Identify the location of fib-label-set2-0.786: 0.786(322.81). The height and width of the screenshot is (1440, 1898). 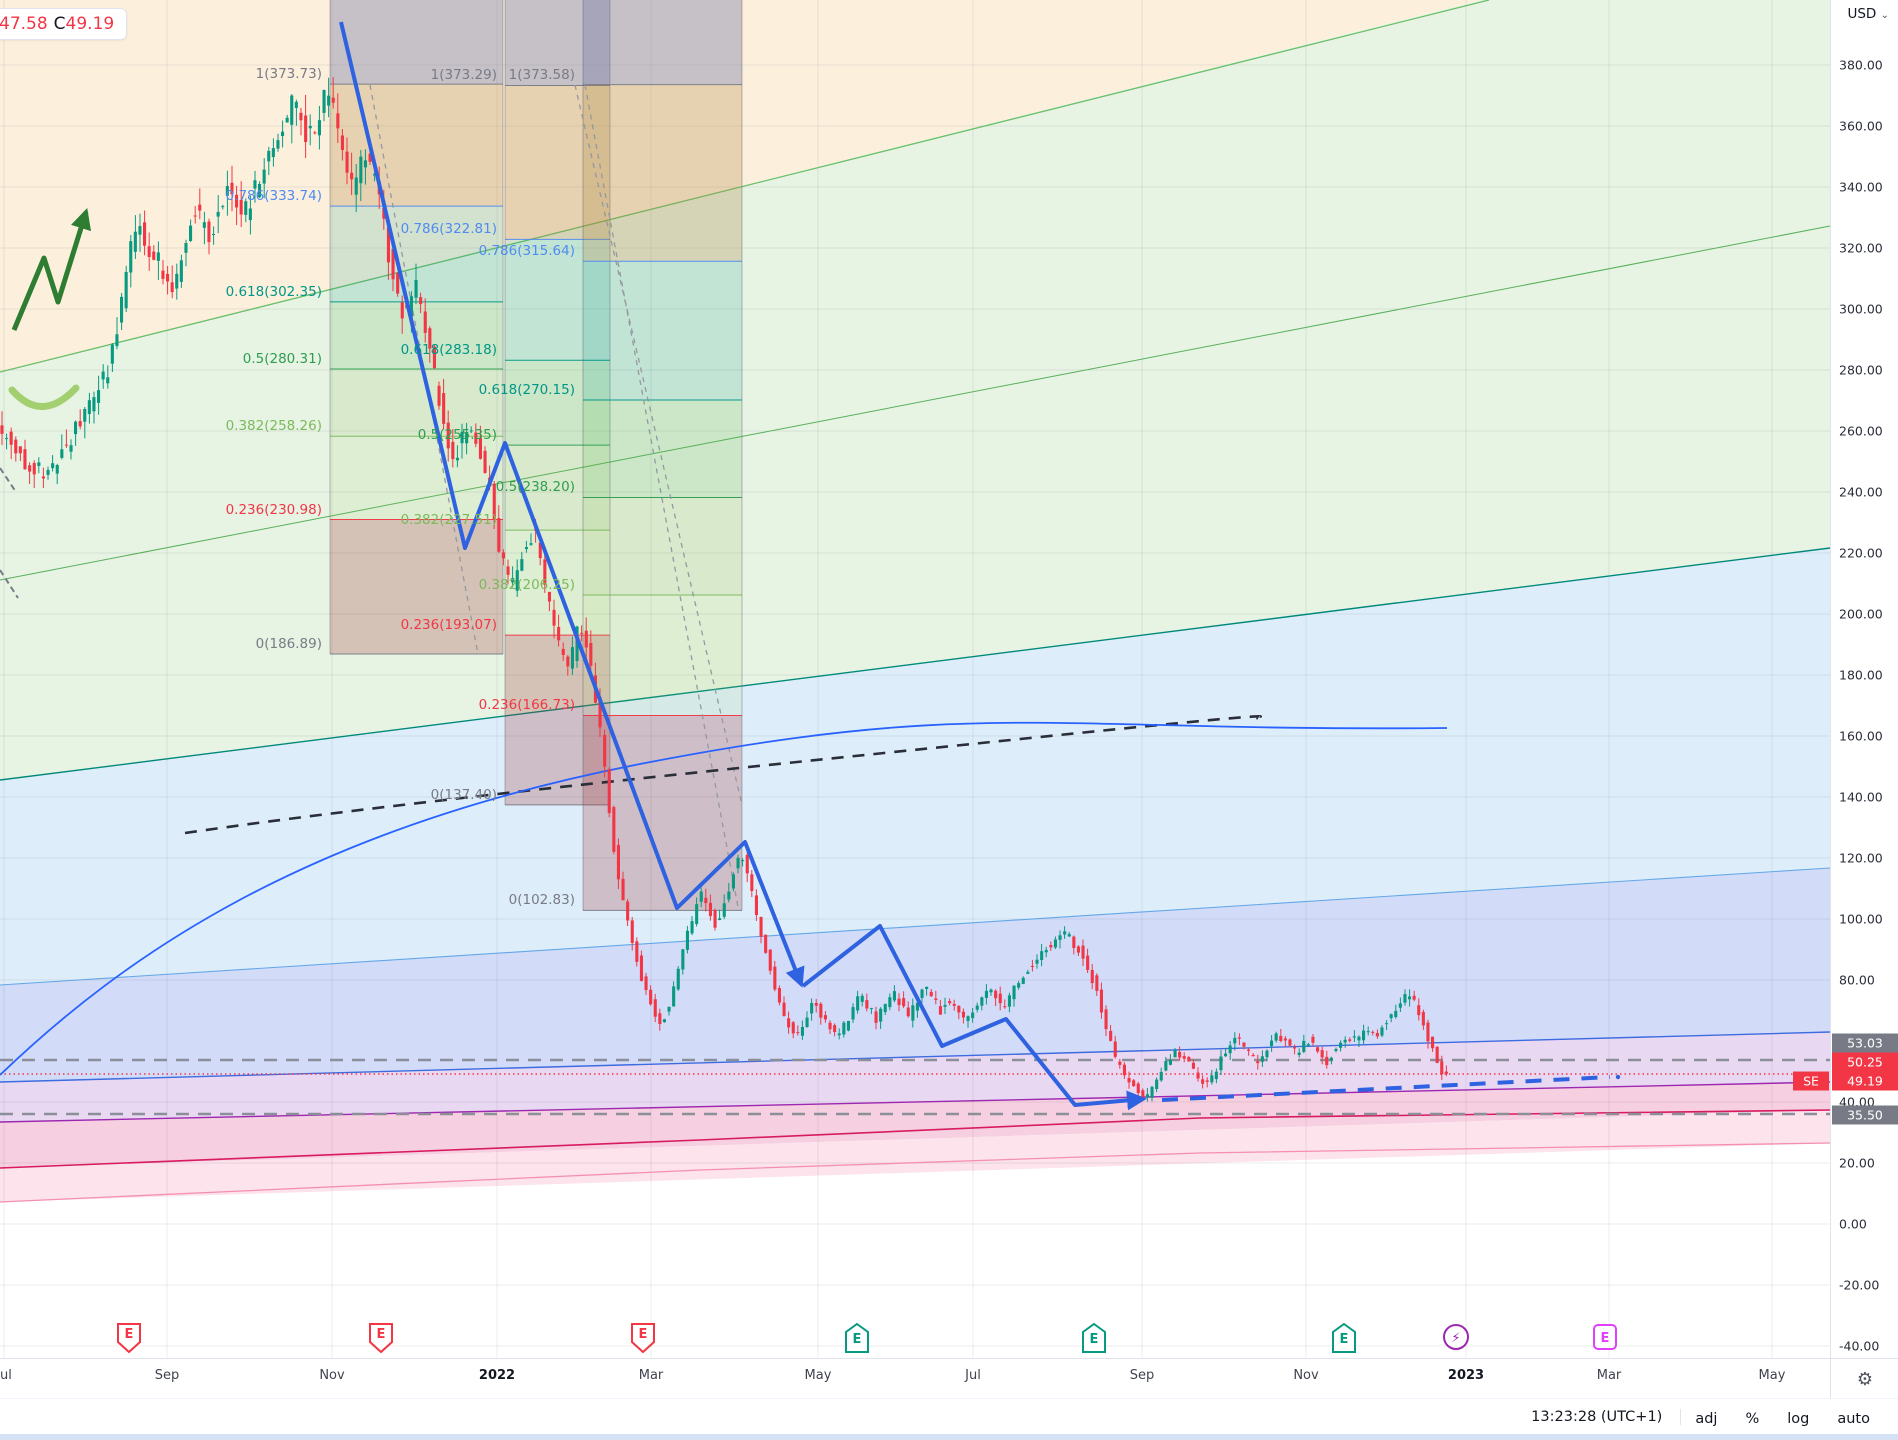
(448, 229).